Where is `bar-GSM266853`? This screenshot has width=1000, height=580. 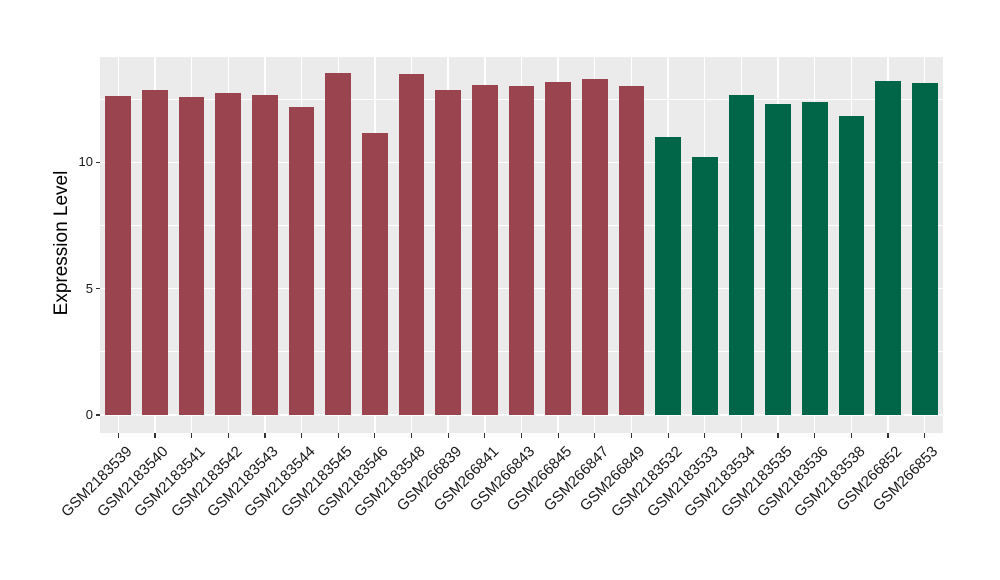
bar-GSM266853 is located at coordinates (924, 248).